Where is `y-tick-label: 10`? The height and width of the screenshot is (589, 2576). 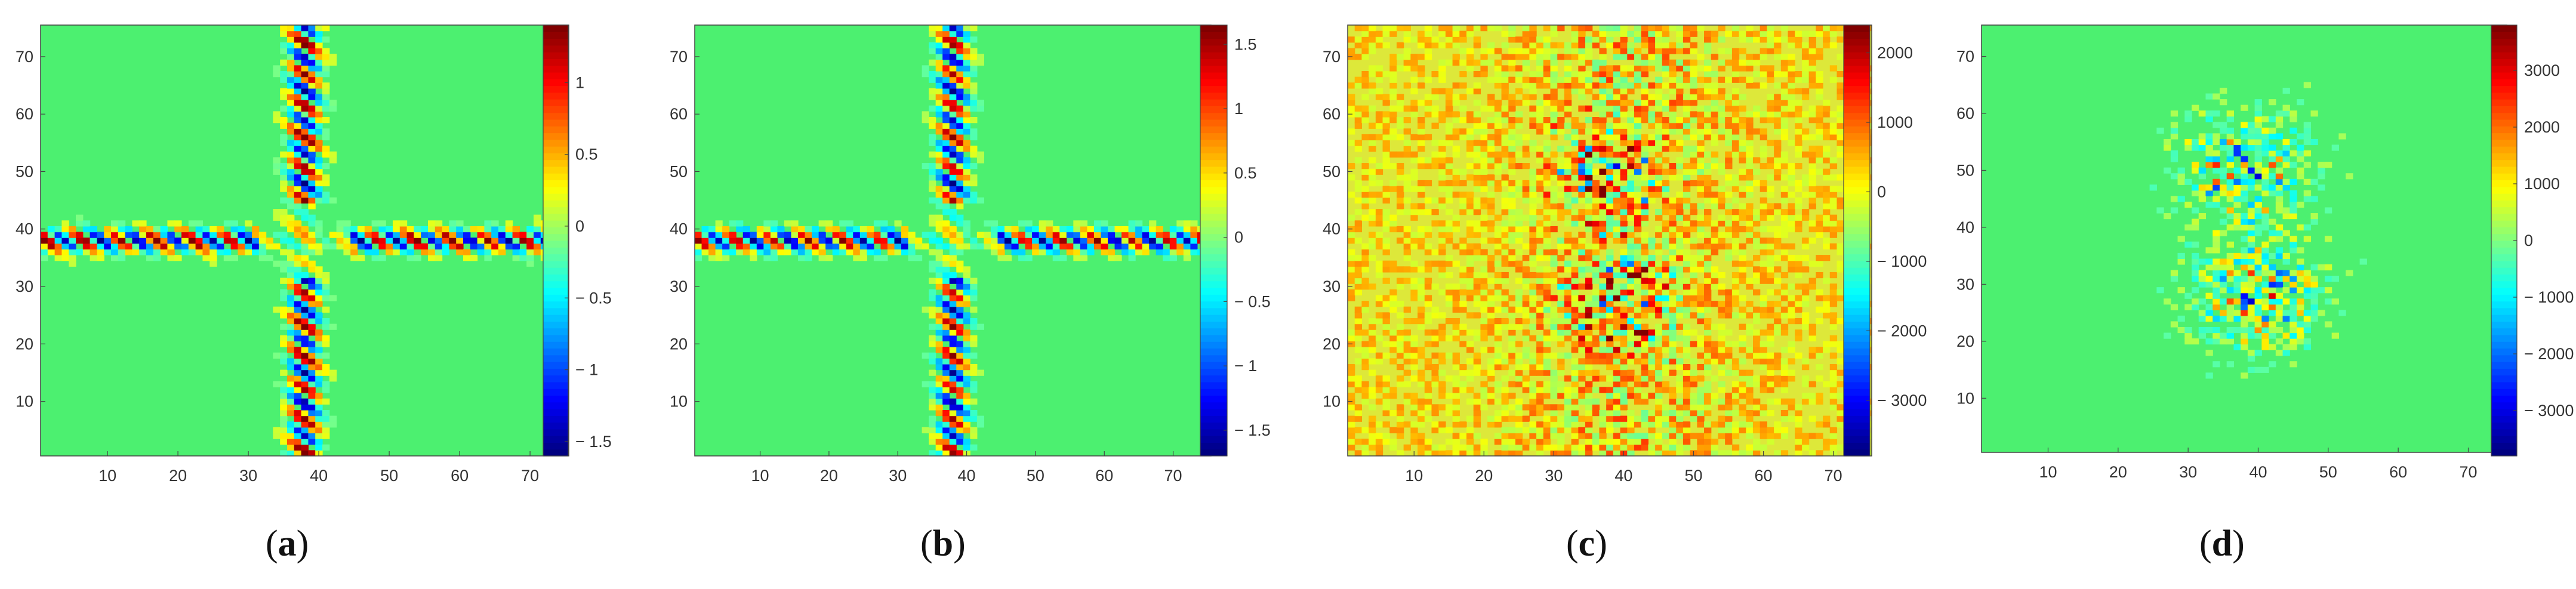 y-tick-label: 10 is located at coordinates (24, 402).